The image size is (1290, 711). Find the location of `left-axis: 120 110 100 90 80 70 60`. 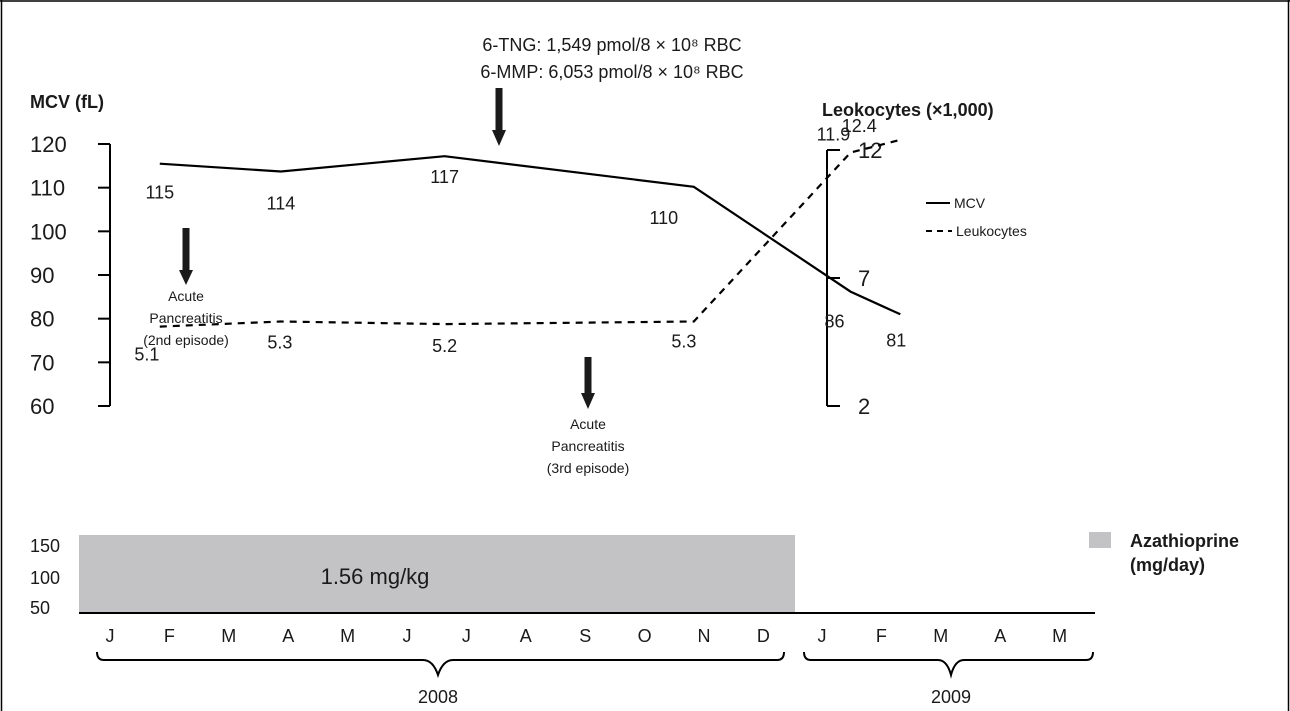

left-axis: 120 110 100 90 80 70 60 is located at coordinates (70, 275).